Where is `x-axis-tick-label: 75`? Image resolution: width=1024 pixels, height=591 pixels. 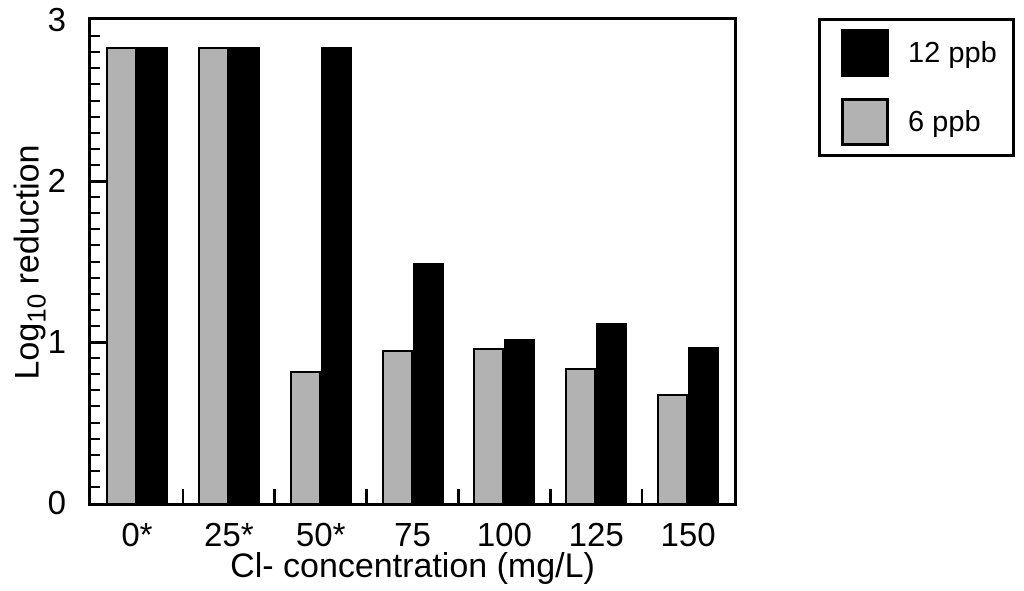
x-axis-tick-label: 75 is located at coordinates (412, 534).